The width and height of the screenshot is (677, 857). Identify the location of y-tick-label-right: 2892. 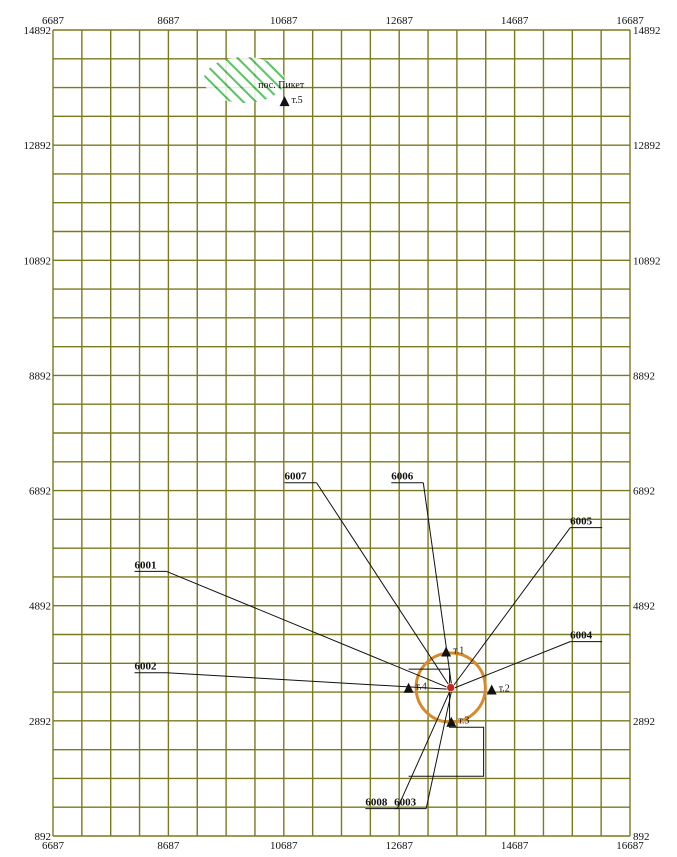
(644, 722).